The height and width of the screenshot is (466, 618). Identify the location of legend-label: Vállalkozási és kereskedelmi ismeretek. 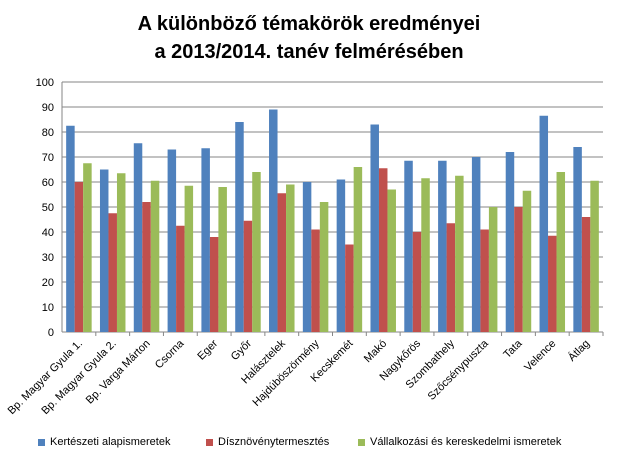
(466, 442).